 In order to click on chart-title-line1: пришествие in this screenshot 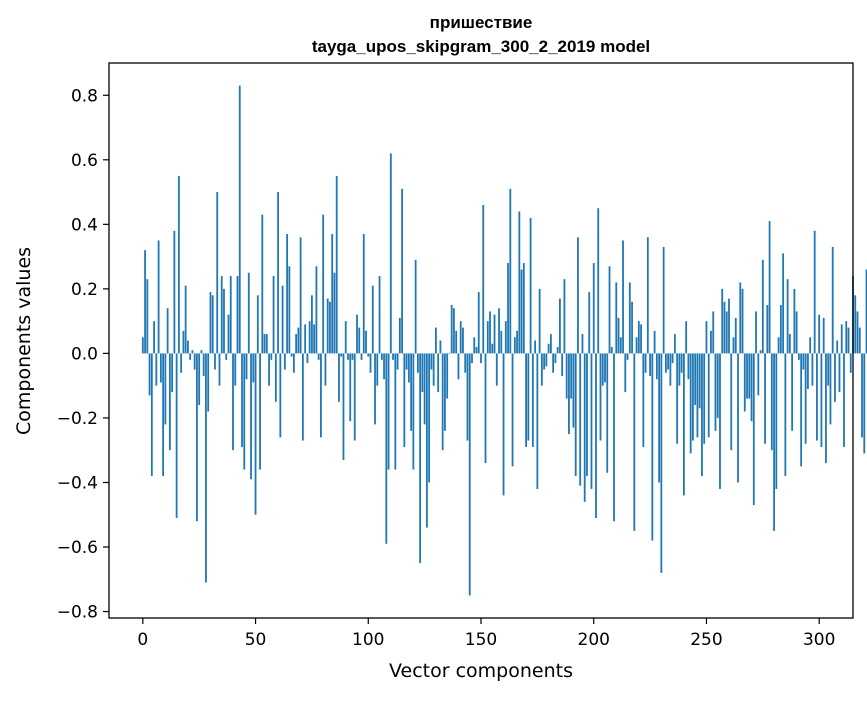, I will do `click(481, 22)`.